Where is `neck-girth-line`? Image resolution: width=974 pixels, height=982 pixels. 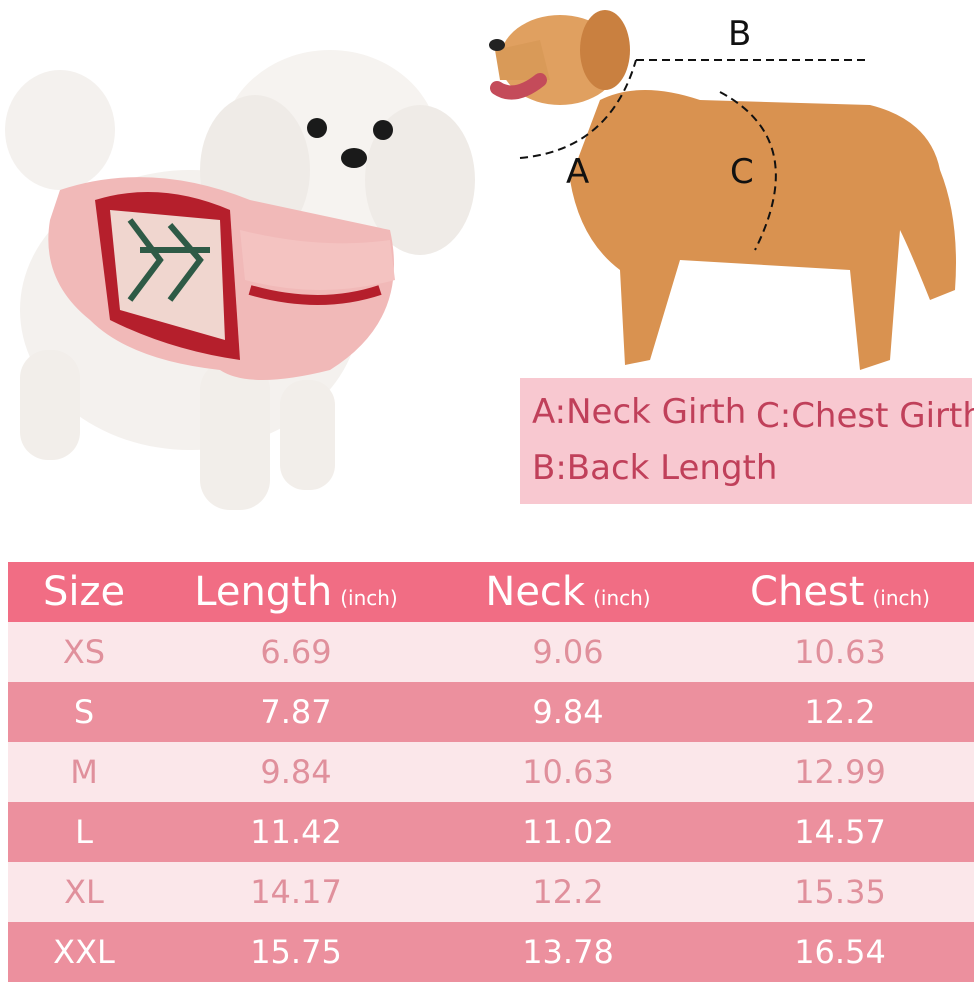 neck-girth-line is located at coordinates (578, 109).